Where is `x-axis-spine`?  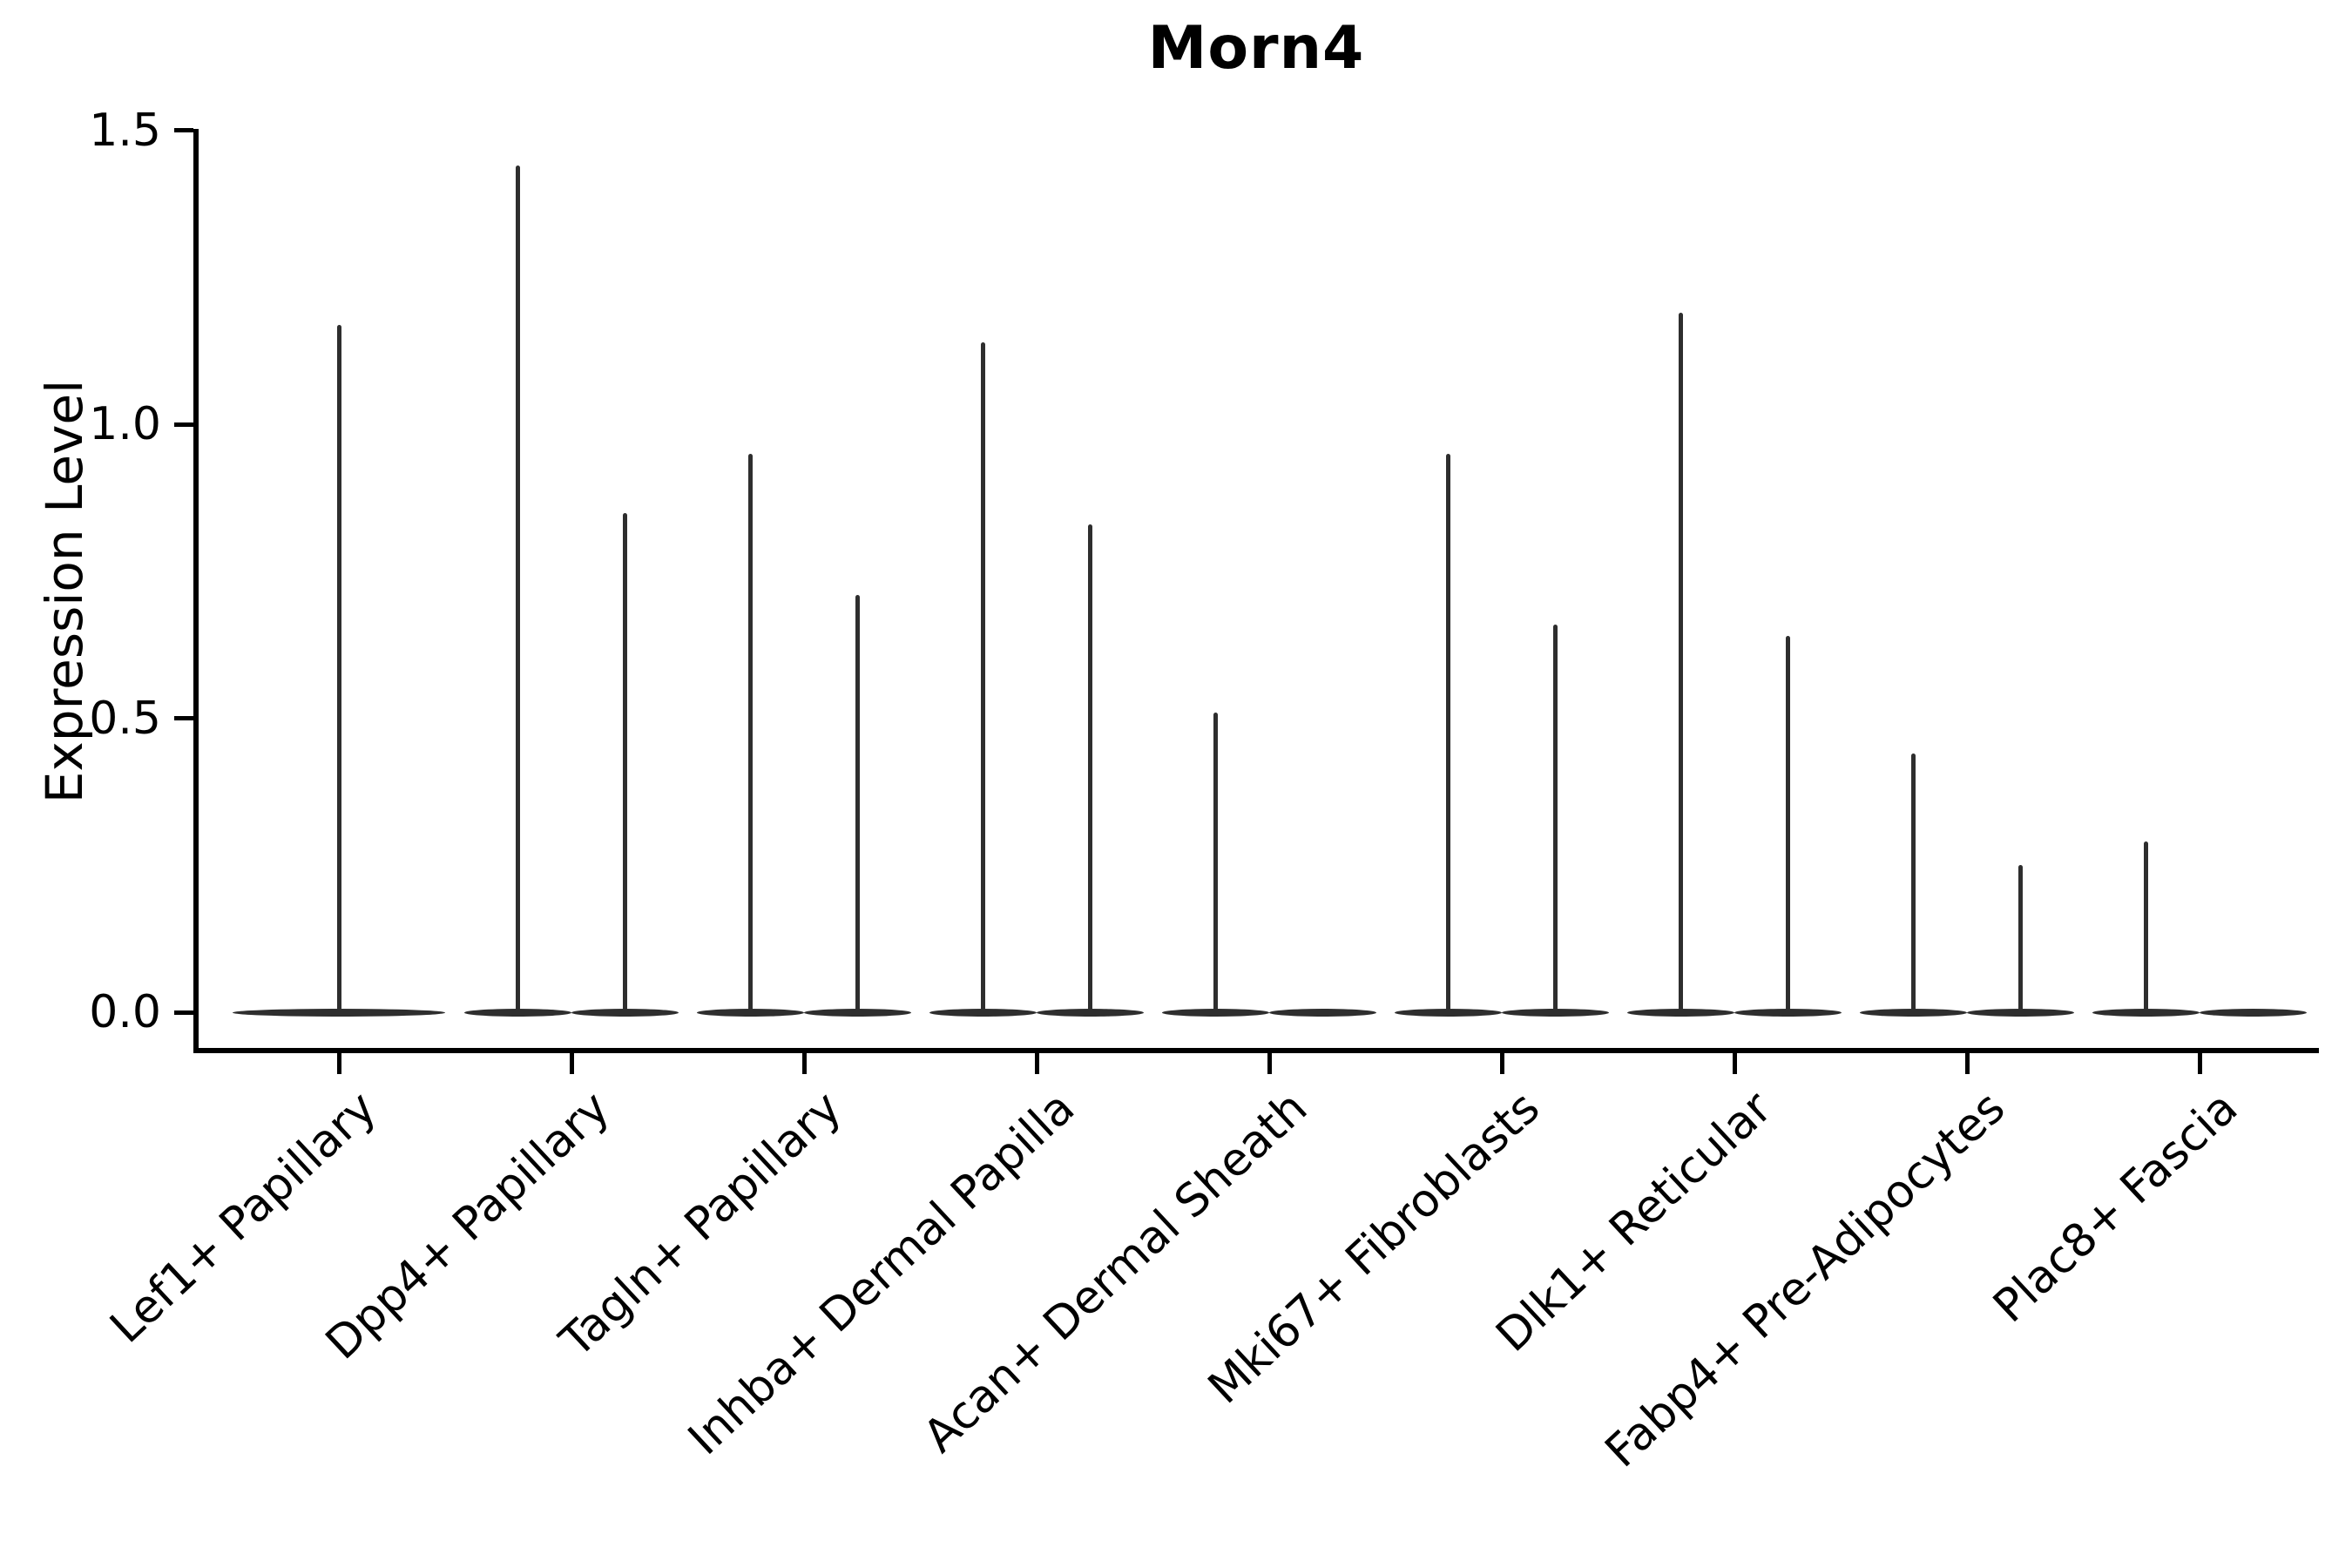 x-axis-spine is located at coordinates (1256, 1050).